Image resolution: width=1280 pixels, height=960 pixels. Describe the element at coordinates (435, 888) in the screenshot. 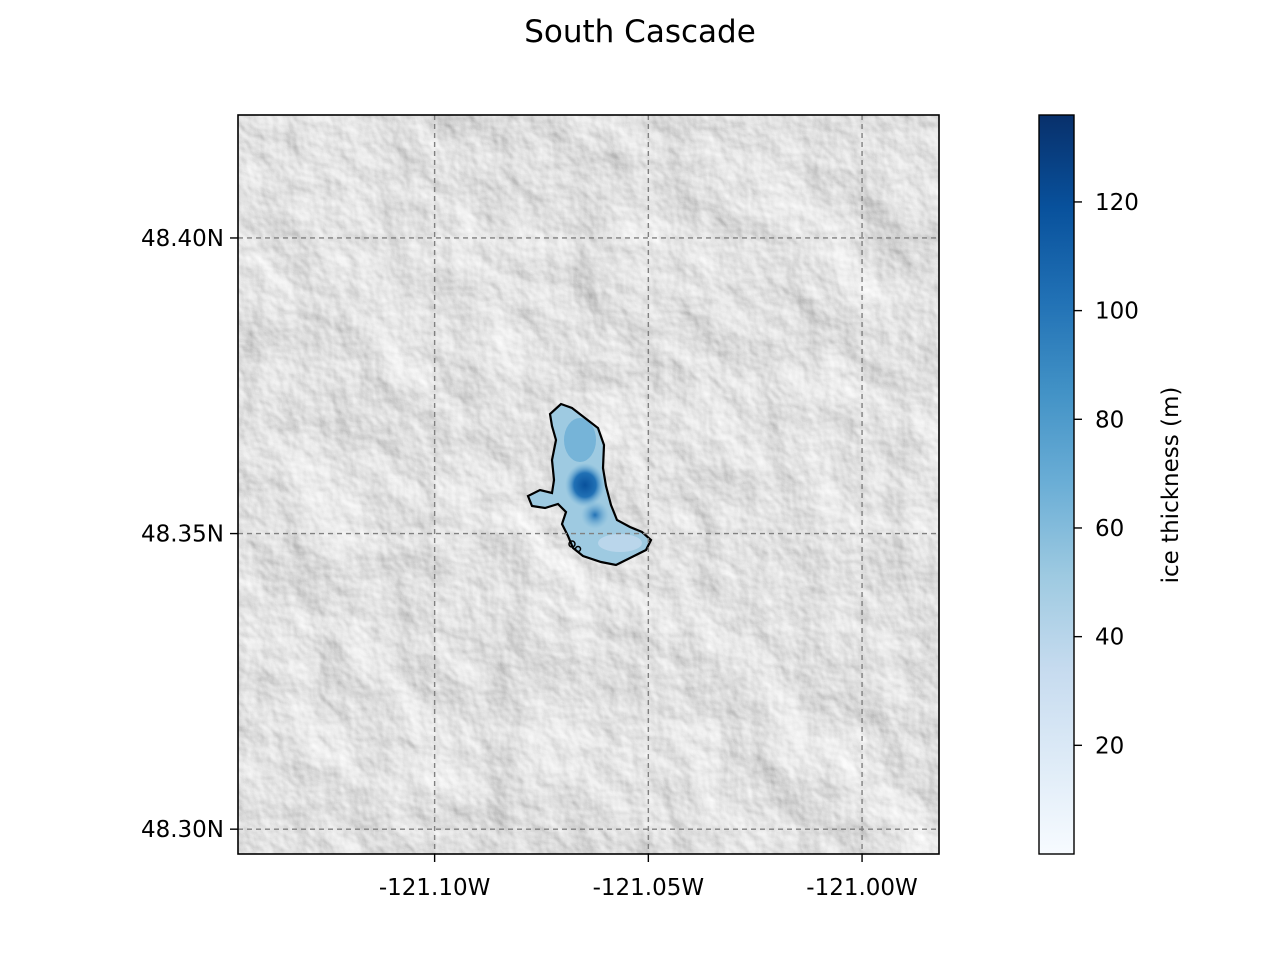

I see `x-tick-label: -121.10W` at that location.